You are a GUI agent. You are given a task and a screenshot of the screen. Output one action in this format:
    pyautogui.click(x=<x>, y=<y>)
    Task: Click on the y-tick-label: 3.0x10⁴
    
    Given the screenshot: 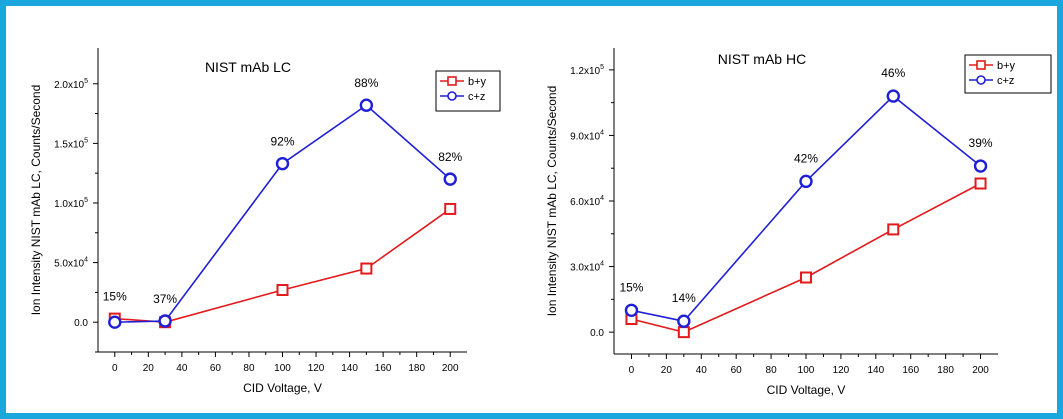 What is the action you would take?
    pyautogui.click(x=587, y=267)
    